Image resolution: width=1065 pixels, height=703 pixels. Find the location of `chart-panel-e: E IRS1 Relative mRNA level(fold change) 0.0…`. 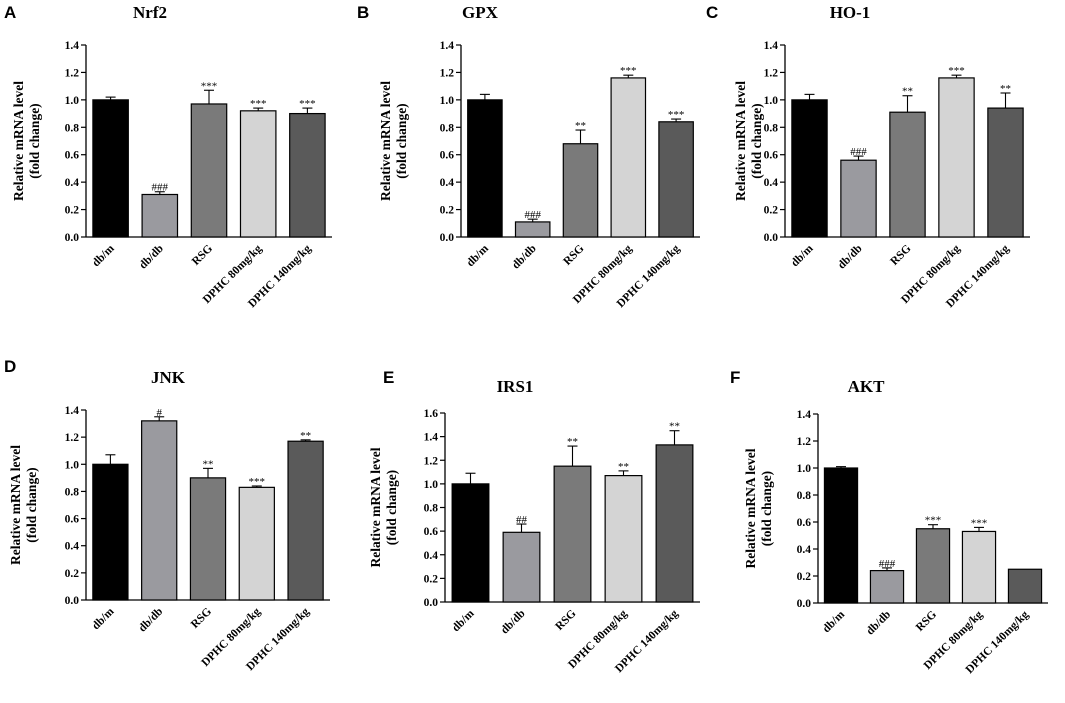

chart-panel-e: E IRS1 Relative mRNA level(fold change) 0.0… is located at coordinates (534, 521).